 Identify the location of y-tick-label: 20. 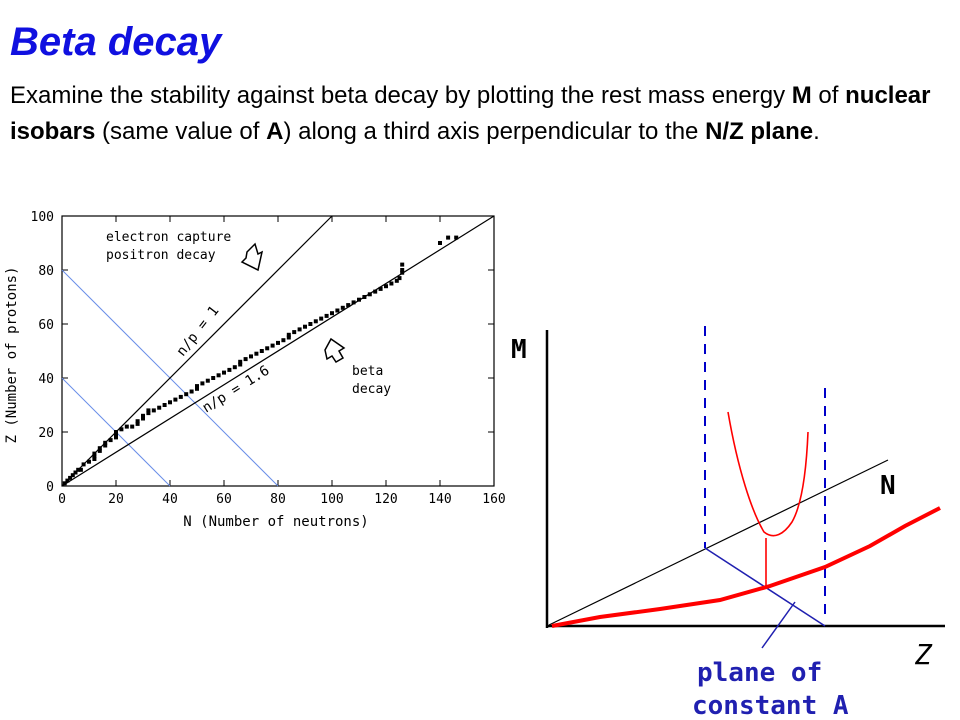
(46, 433).